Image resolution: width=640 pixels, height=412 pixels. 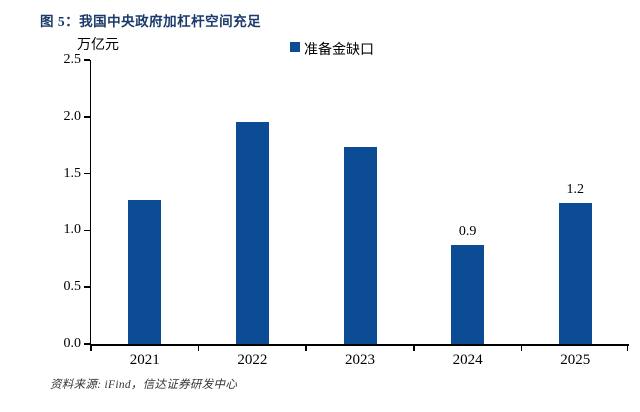 What do you see at coordinates (72, 343) in the screenshot?
I see `y-axis-tick-label: 0.0` at bounding box center [72, 343].